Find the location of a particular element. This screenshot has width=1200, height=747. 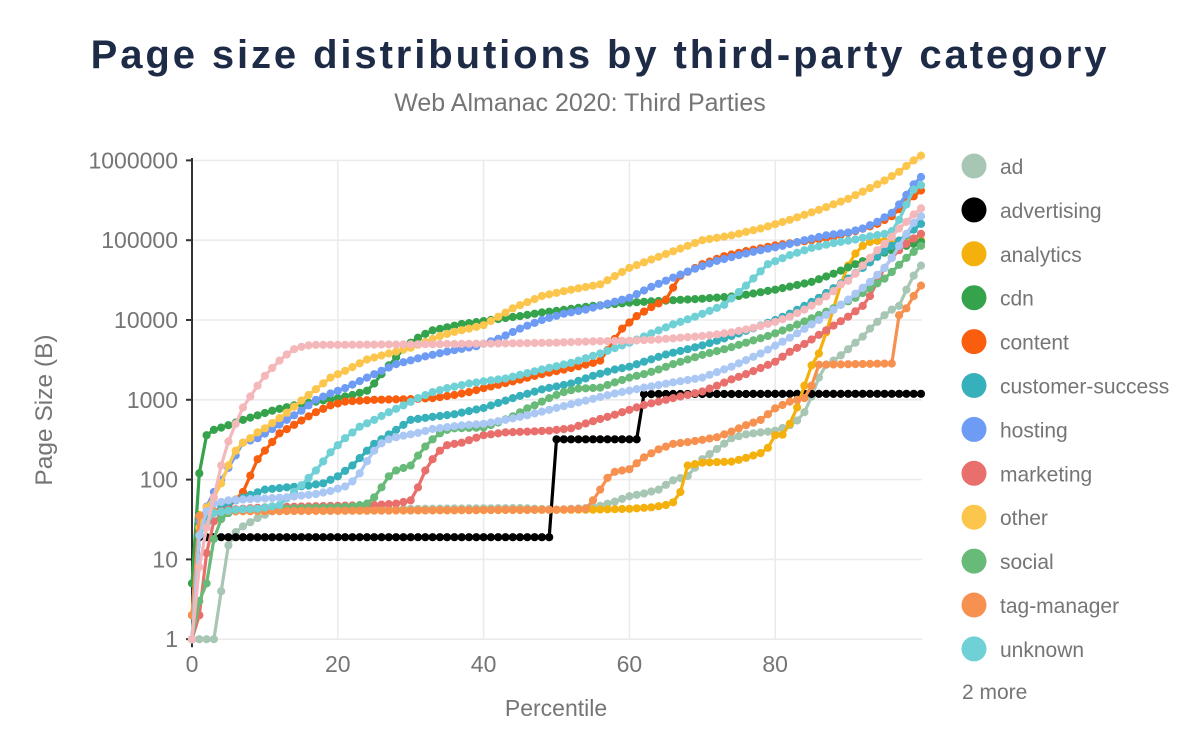

svg-text: customer-success is located at coordinates (1084, 387).